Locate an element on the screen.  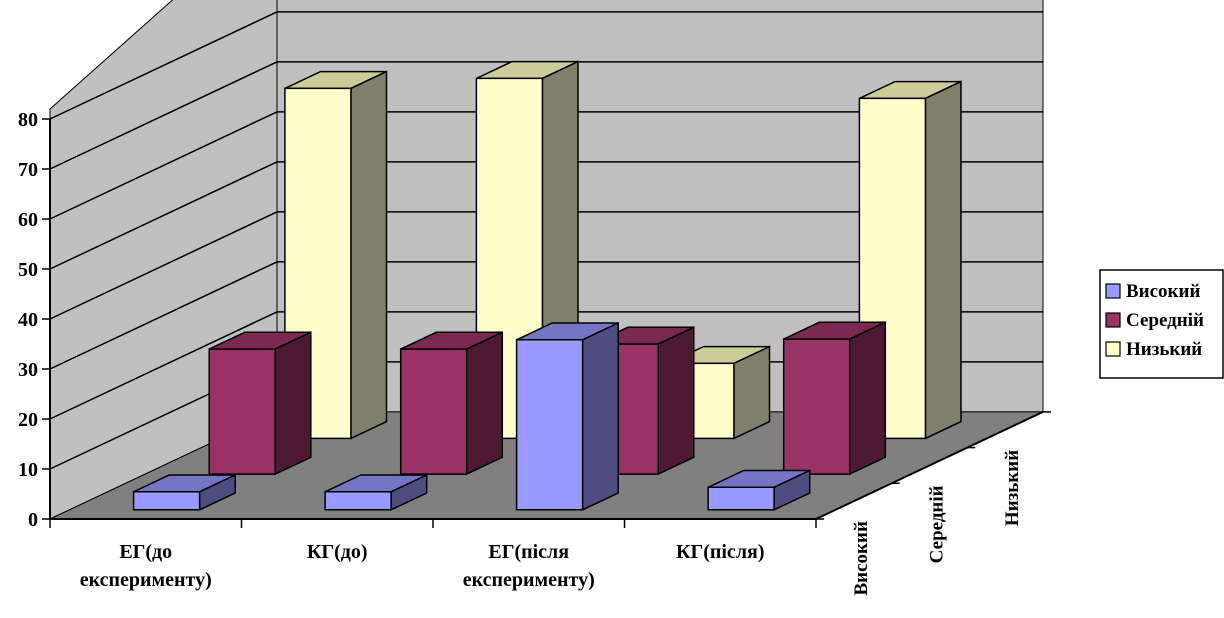
x-category-label: ЕГ(після is located at coordinates (528, 552).